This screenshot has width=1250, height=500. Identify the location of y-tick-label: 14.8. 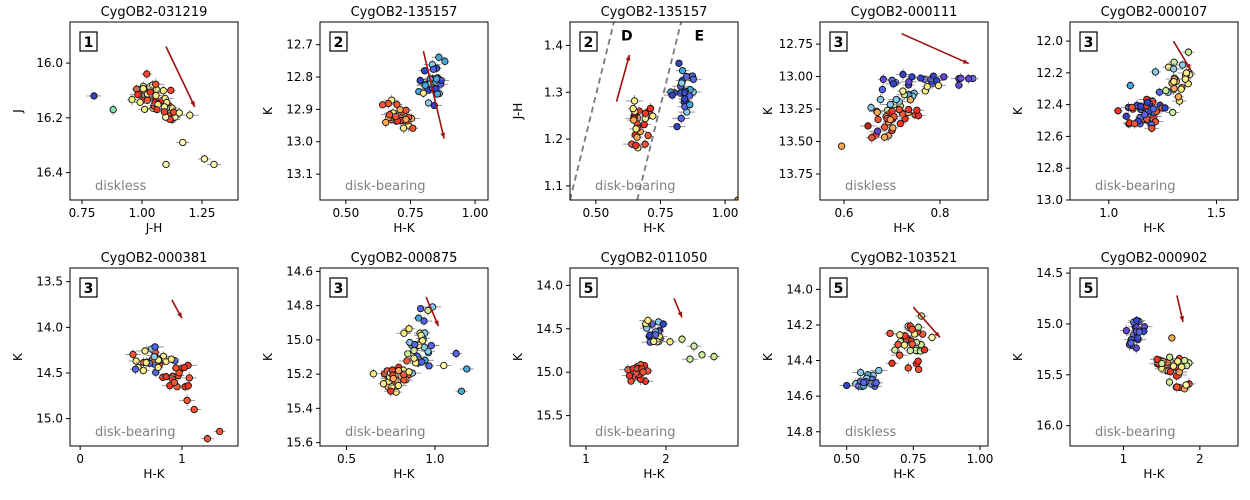
(299, 306).